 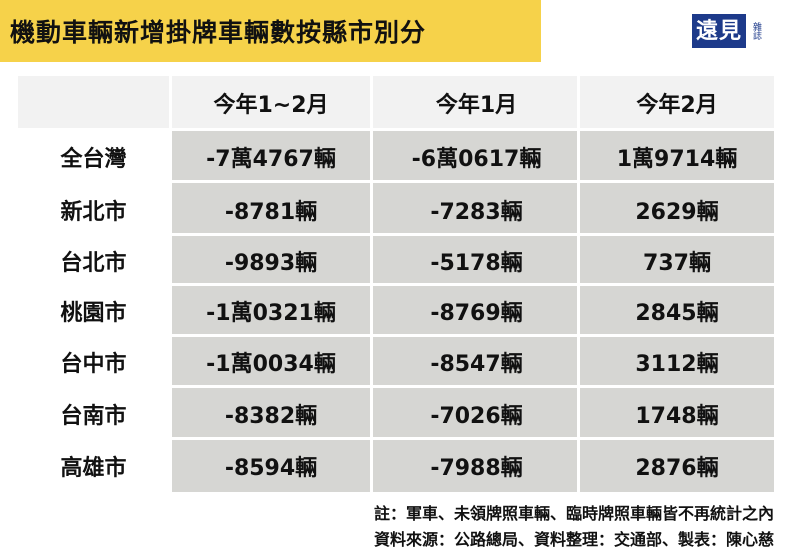 I want to click on row-label: 全台灣, so click(x=93, y=156).